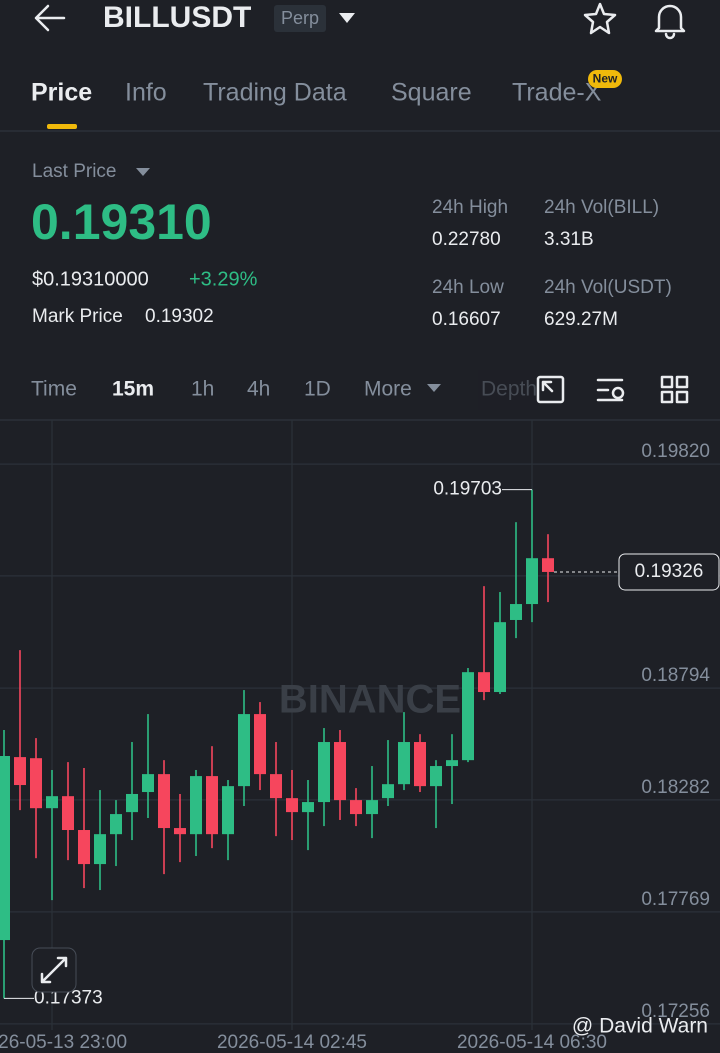 This screenshot has height=1053, width=720. Describe the element at coordinates (68, 997) in the screenshot. I see `low-label: 0.17373` at that location.